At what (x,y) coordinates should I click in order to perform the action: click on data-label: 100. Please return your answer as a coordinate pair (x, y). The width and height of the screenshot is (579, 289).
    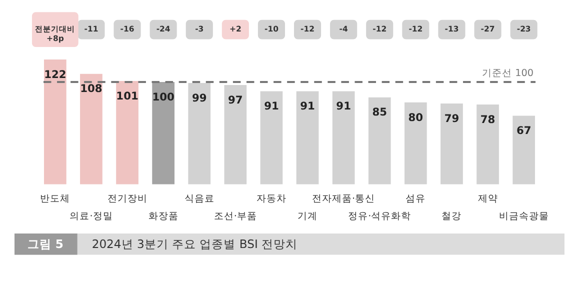
    Looking at the image, I should click on (163, 97).